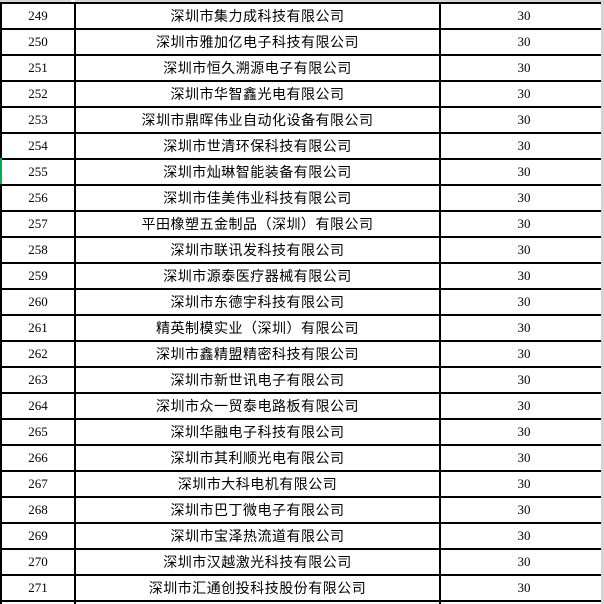  Describe the element at coordinates (73, 1) in the screenshot. I see `column-divider-notch` at that location.